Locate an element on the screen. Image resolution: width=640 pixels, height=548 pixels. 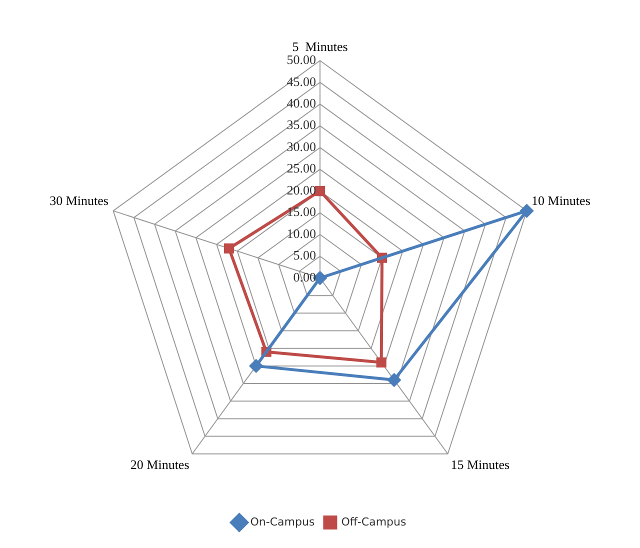
spoke-label: 5 Minutes is located at coordinates (320, 46).